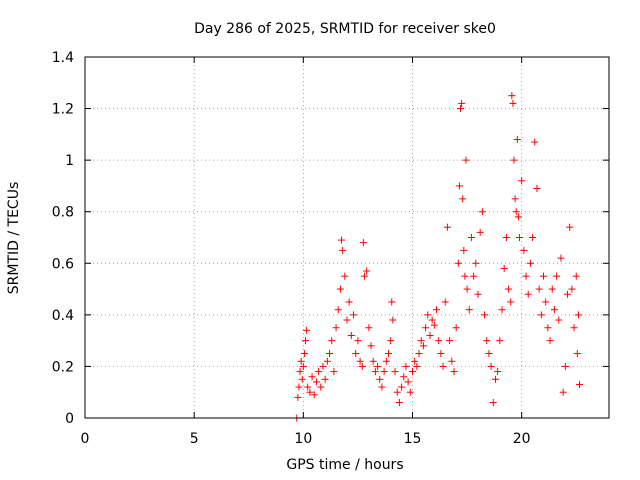 Image resolution: width=640 pixels, height=480 pixels. What do you see at coordinates (63, 316) in the screenshot?
I see `y-tick-label: 0.4` at bounding box center [63, 316].